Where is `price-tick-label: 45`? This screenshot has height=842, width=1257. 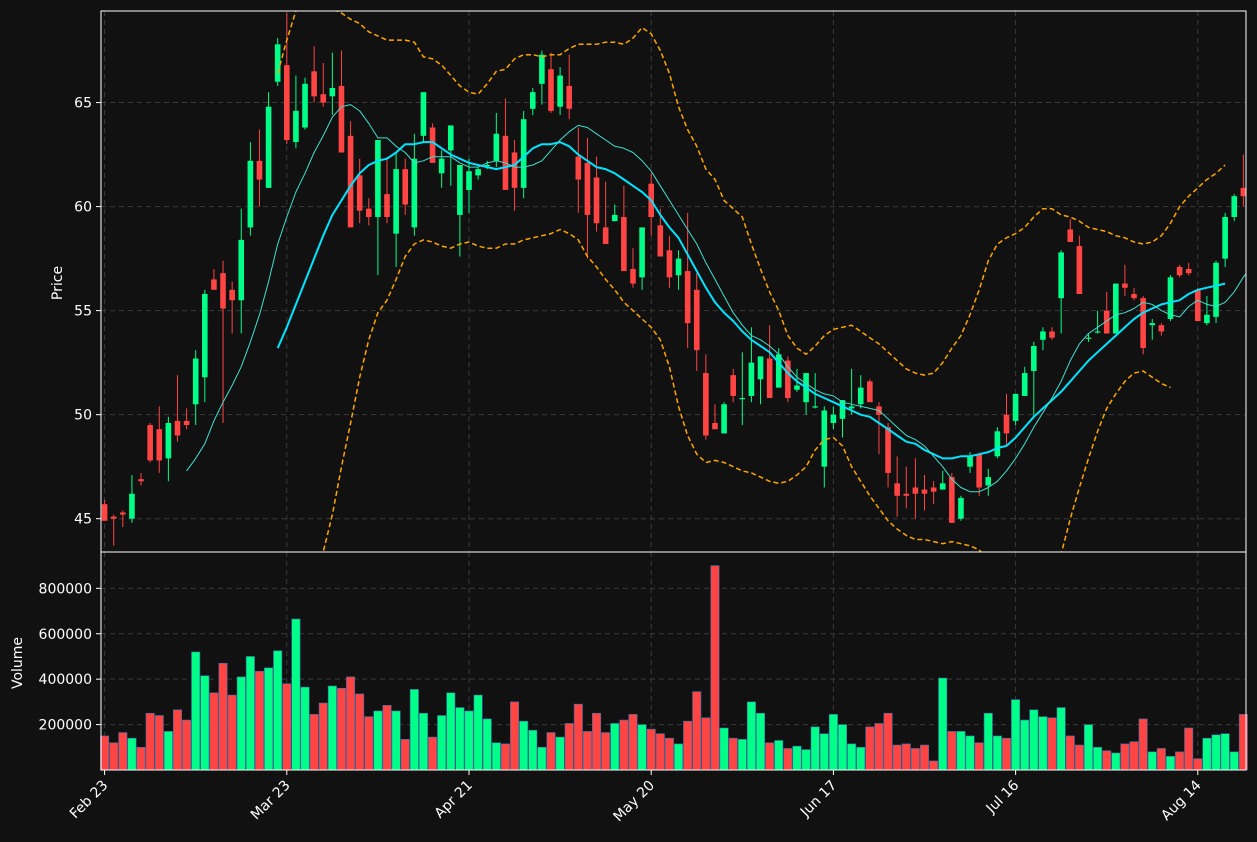
price-tick-label: 45 is located at coordinates (83, 520).